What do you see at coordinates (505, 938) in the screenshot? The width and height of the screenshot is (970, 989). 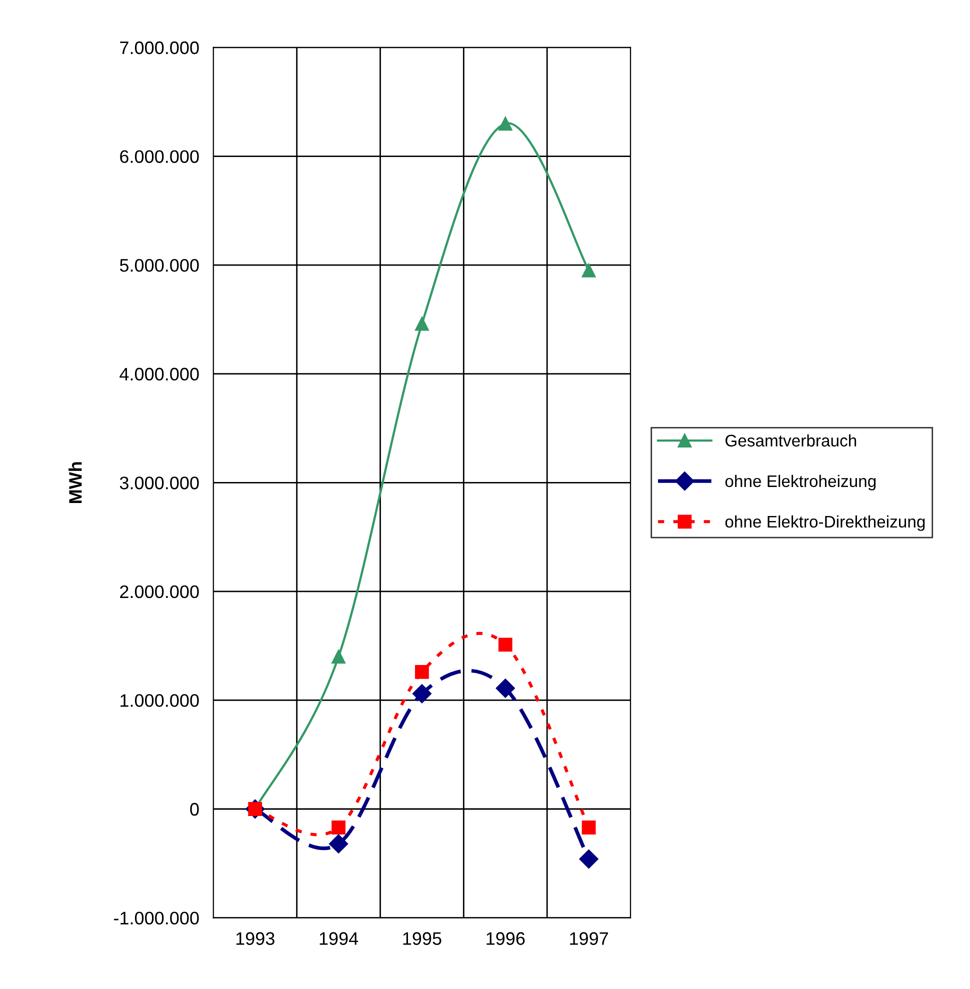 I see `x-tick-label: 1996` at bounding box center [505, 938].